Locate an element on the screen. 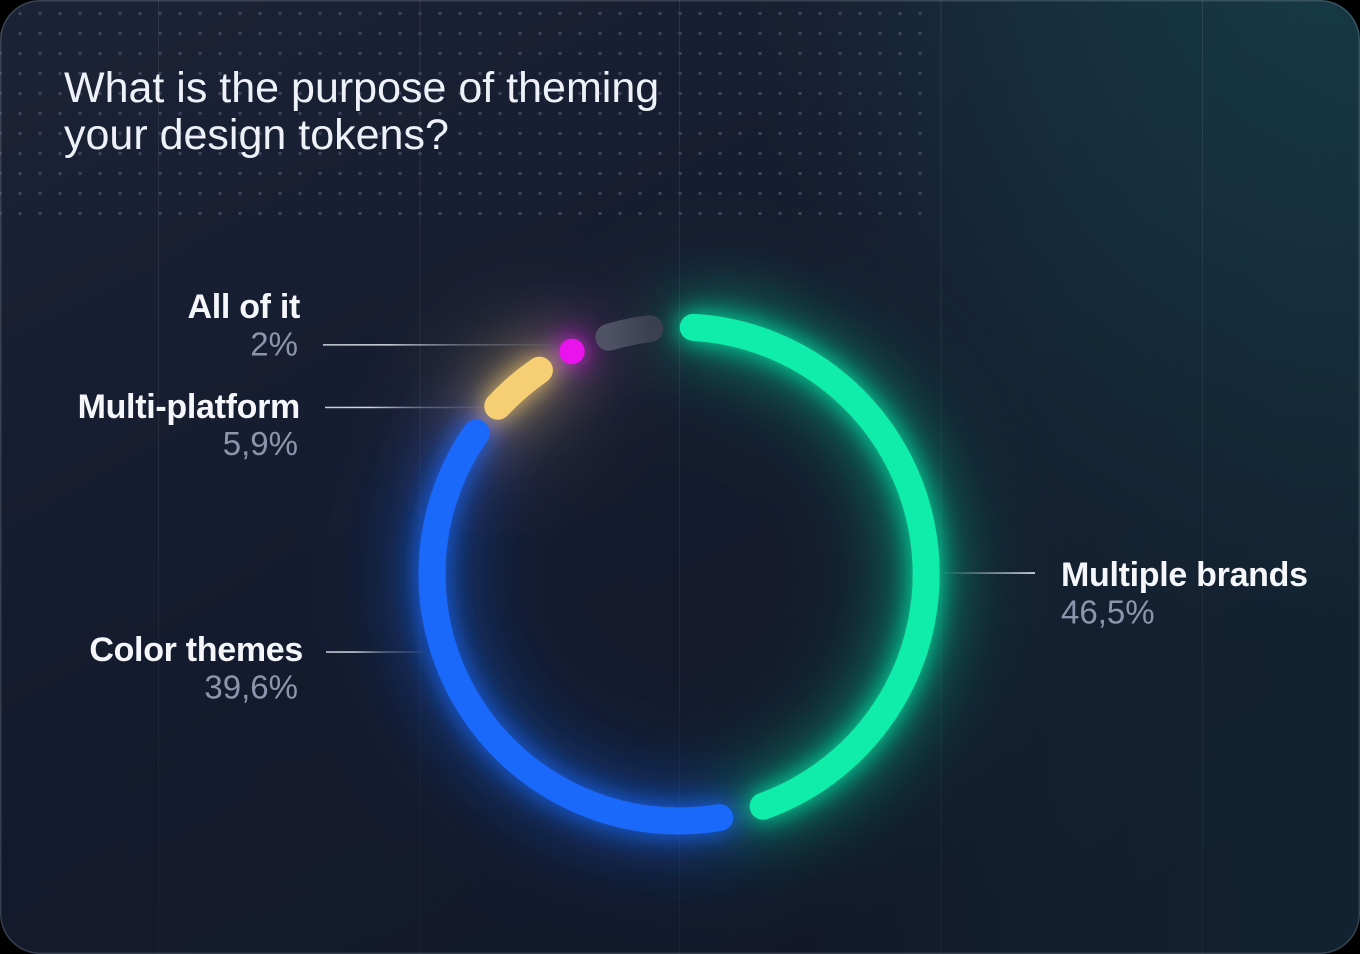  svg-text: 46,5% is located at coordinates (1108, 612).